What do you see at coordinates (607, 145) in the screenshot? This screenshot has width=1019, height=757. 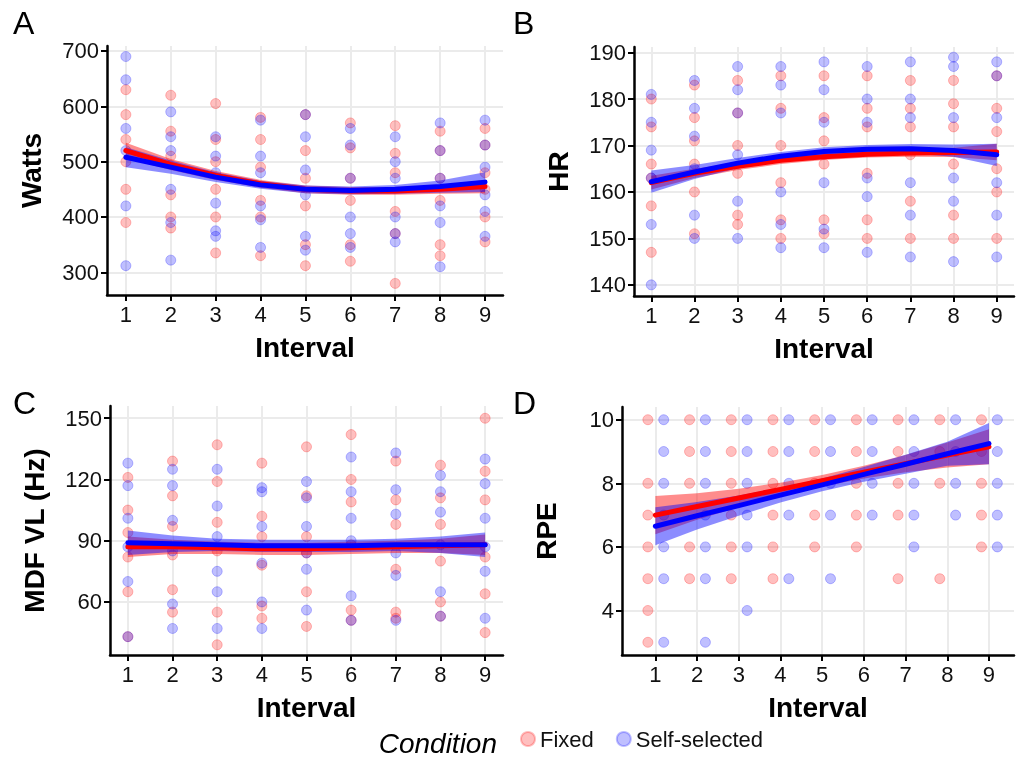 I see `y-tick-label: 170` at bounding box center [607, 145].